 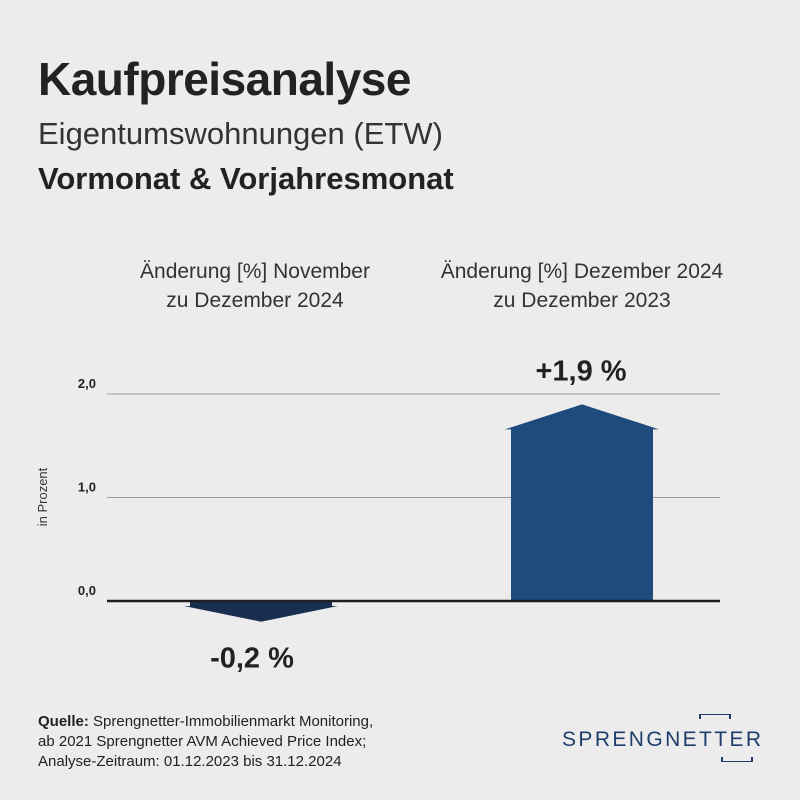 What do you see at coordinates (582, 271) in the screenshot?
I see `column-heading-year-line1: Änderung [%] Dezember 2024` at bounding box center [582, 271].